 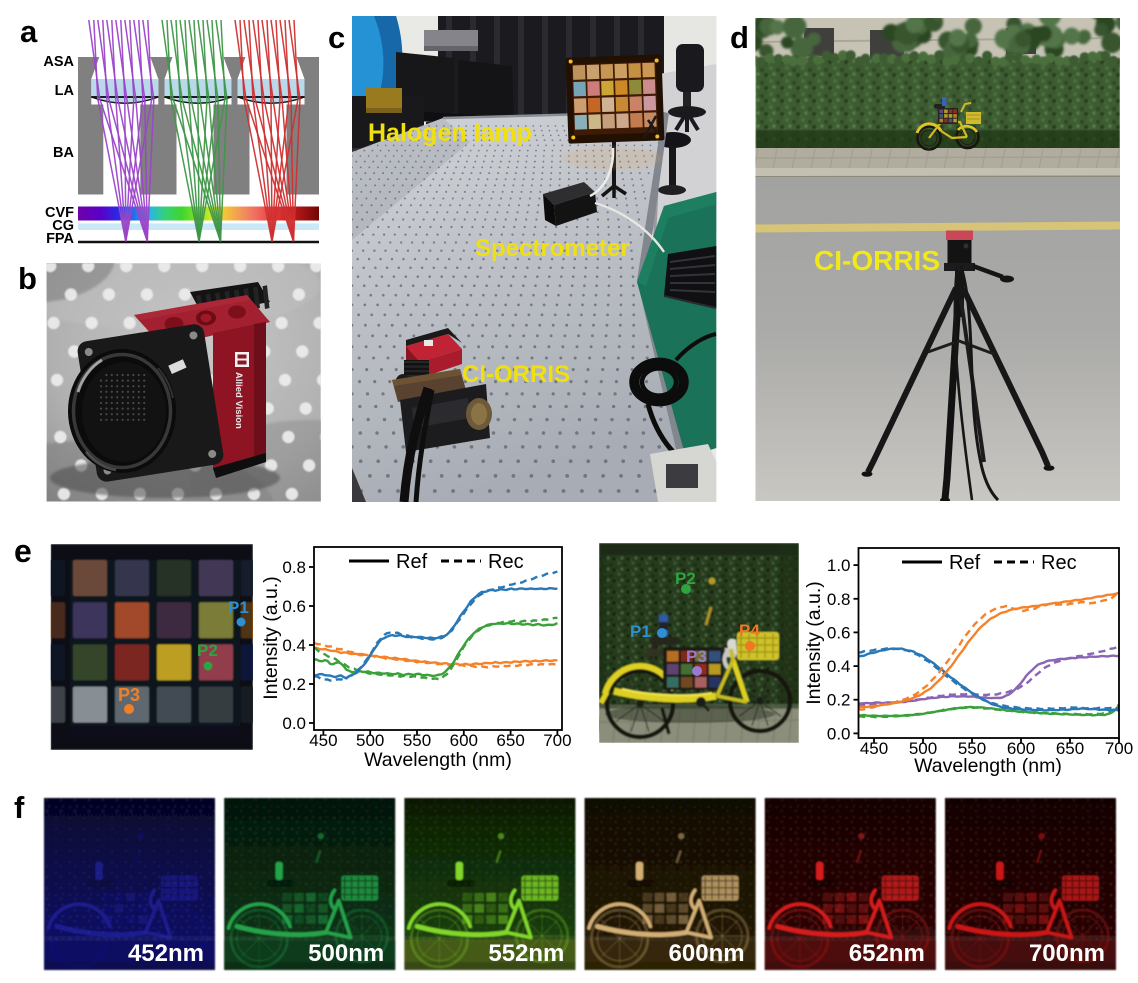 What do you see at coordinates (59, 213) in the screenshot?
I see `svg-text: CVF` at bounding box center [59, 213].